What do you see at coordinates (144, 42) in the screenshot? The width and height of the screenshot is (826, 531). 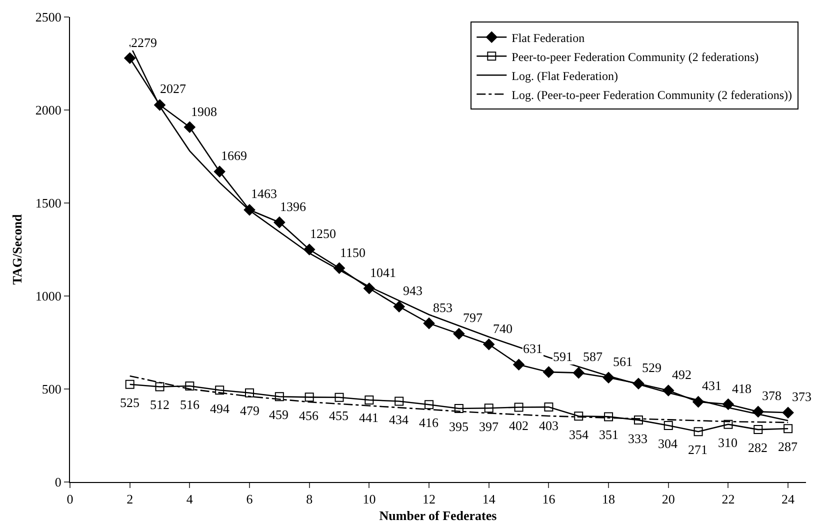 I see `data-label: 2279` at bounding box center [144, 42].